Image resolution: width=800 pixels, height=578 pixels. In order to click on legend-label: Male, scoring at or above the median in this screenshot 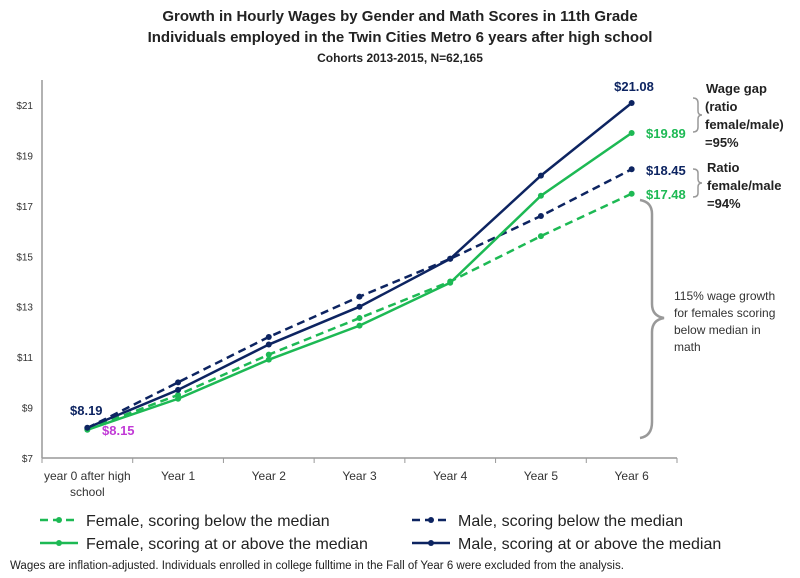, I will do `click(589, 544)`.